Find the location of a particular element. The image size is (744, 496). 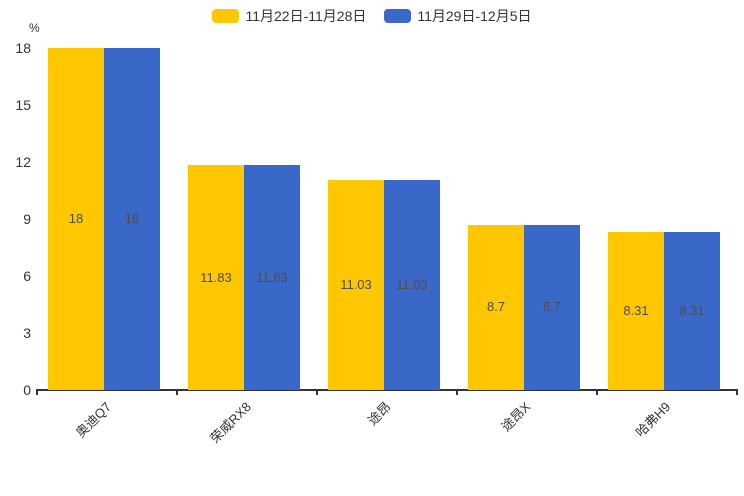

y-axis-tick-label: 9 is located at coordinates (27, 219).